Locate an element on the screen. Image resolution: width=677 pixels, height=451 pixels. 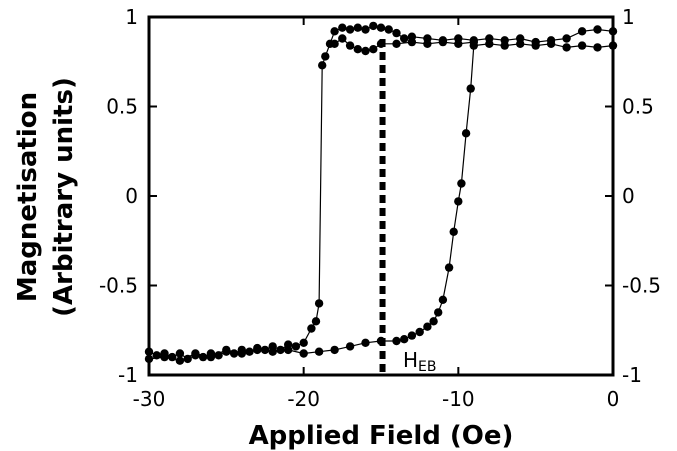
y-tick-label: -1 is located at coordinates (128, 375).